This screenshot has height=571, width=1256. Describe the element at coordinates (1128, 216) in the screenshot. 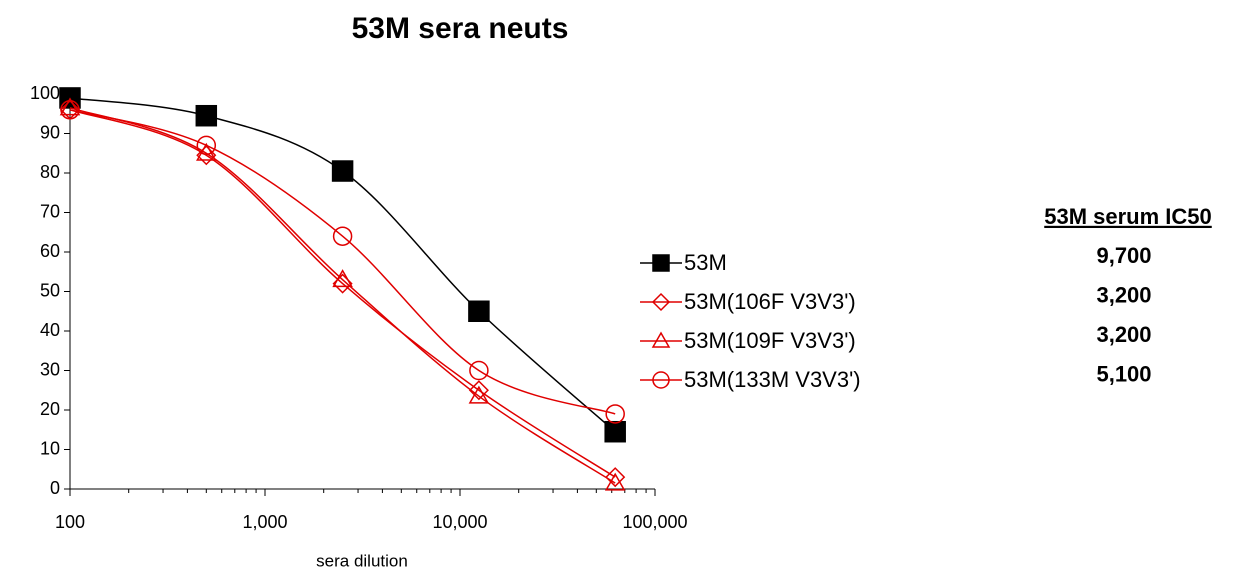

I see `table-header: 53M serum IC50` at that location.